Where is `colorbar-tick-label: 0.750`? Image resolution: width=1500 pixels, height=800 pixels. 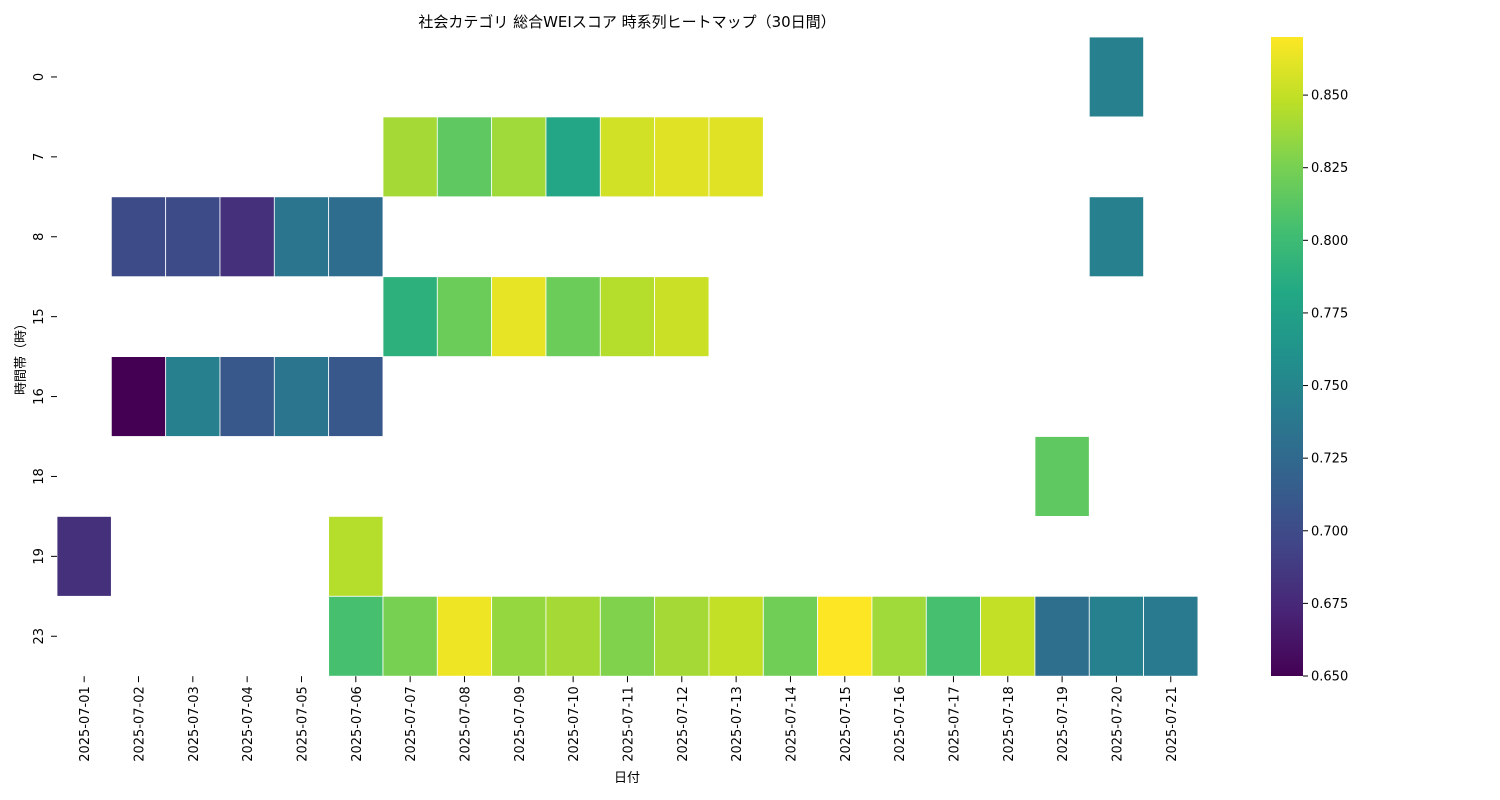 colorbar-tick-label: 0.750 is located at coordinates (1329, 386).